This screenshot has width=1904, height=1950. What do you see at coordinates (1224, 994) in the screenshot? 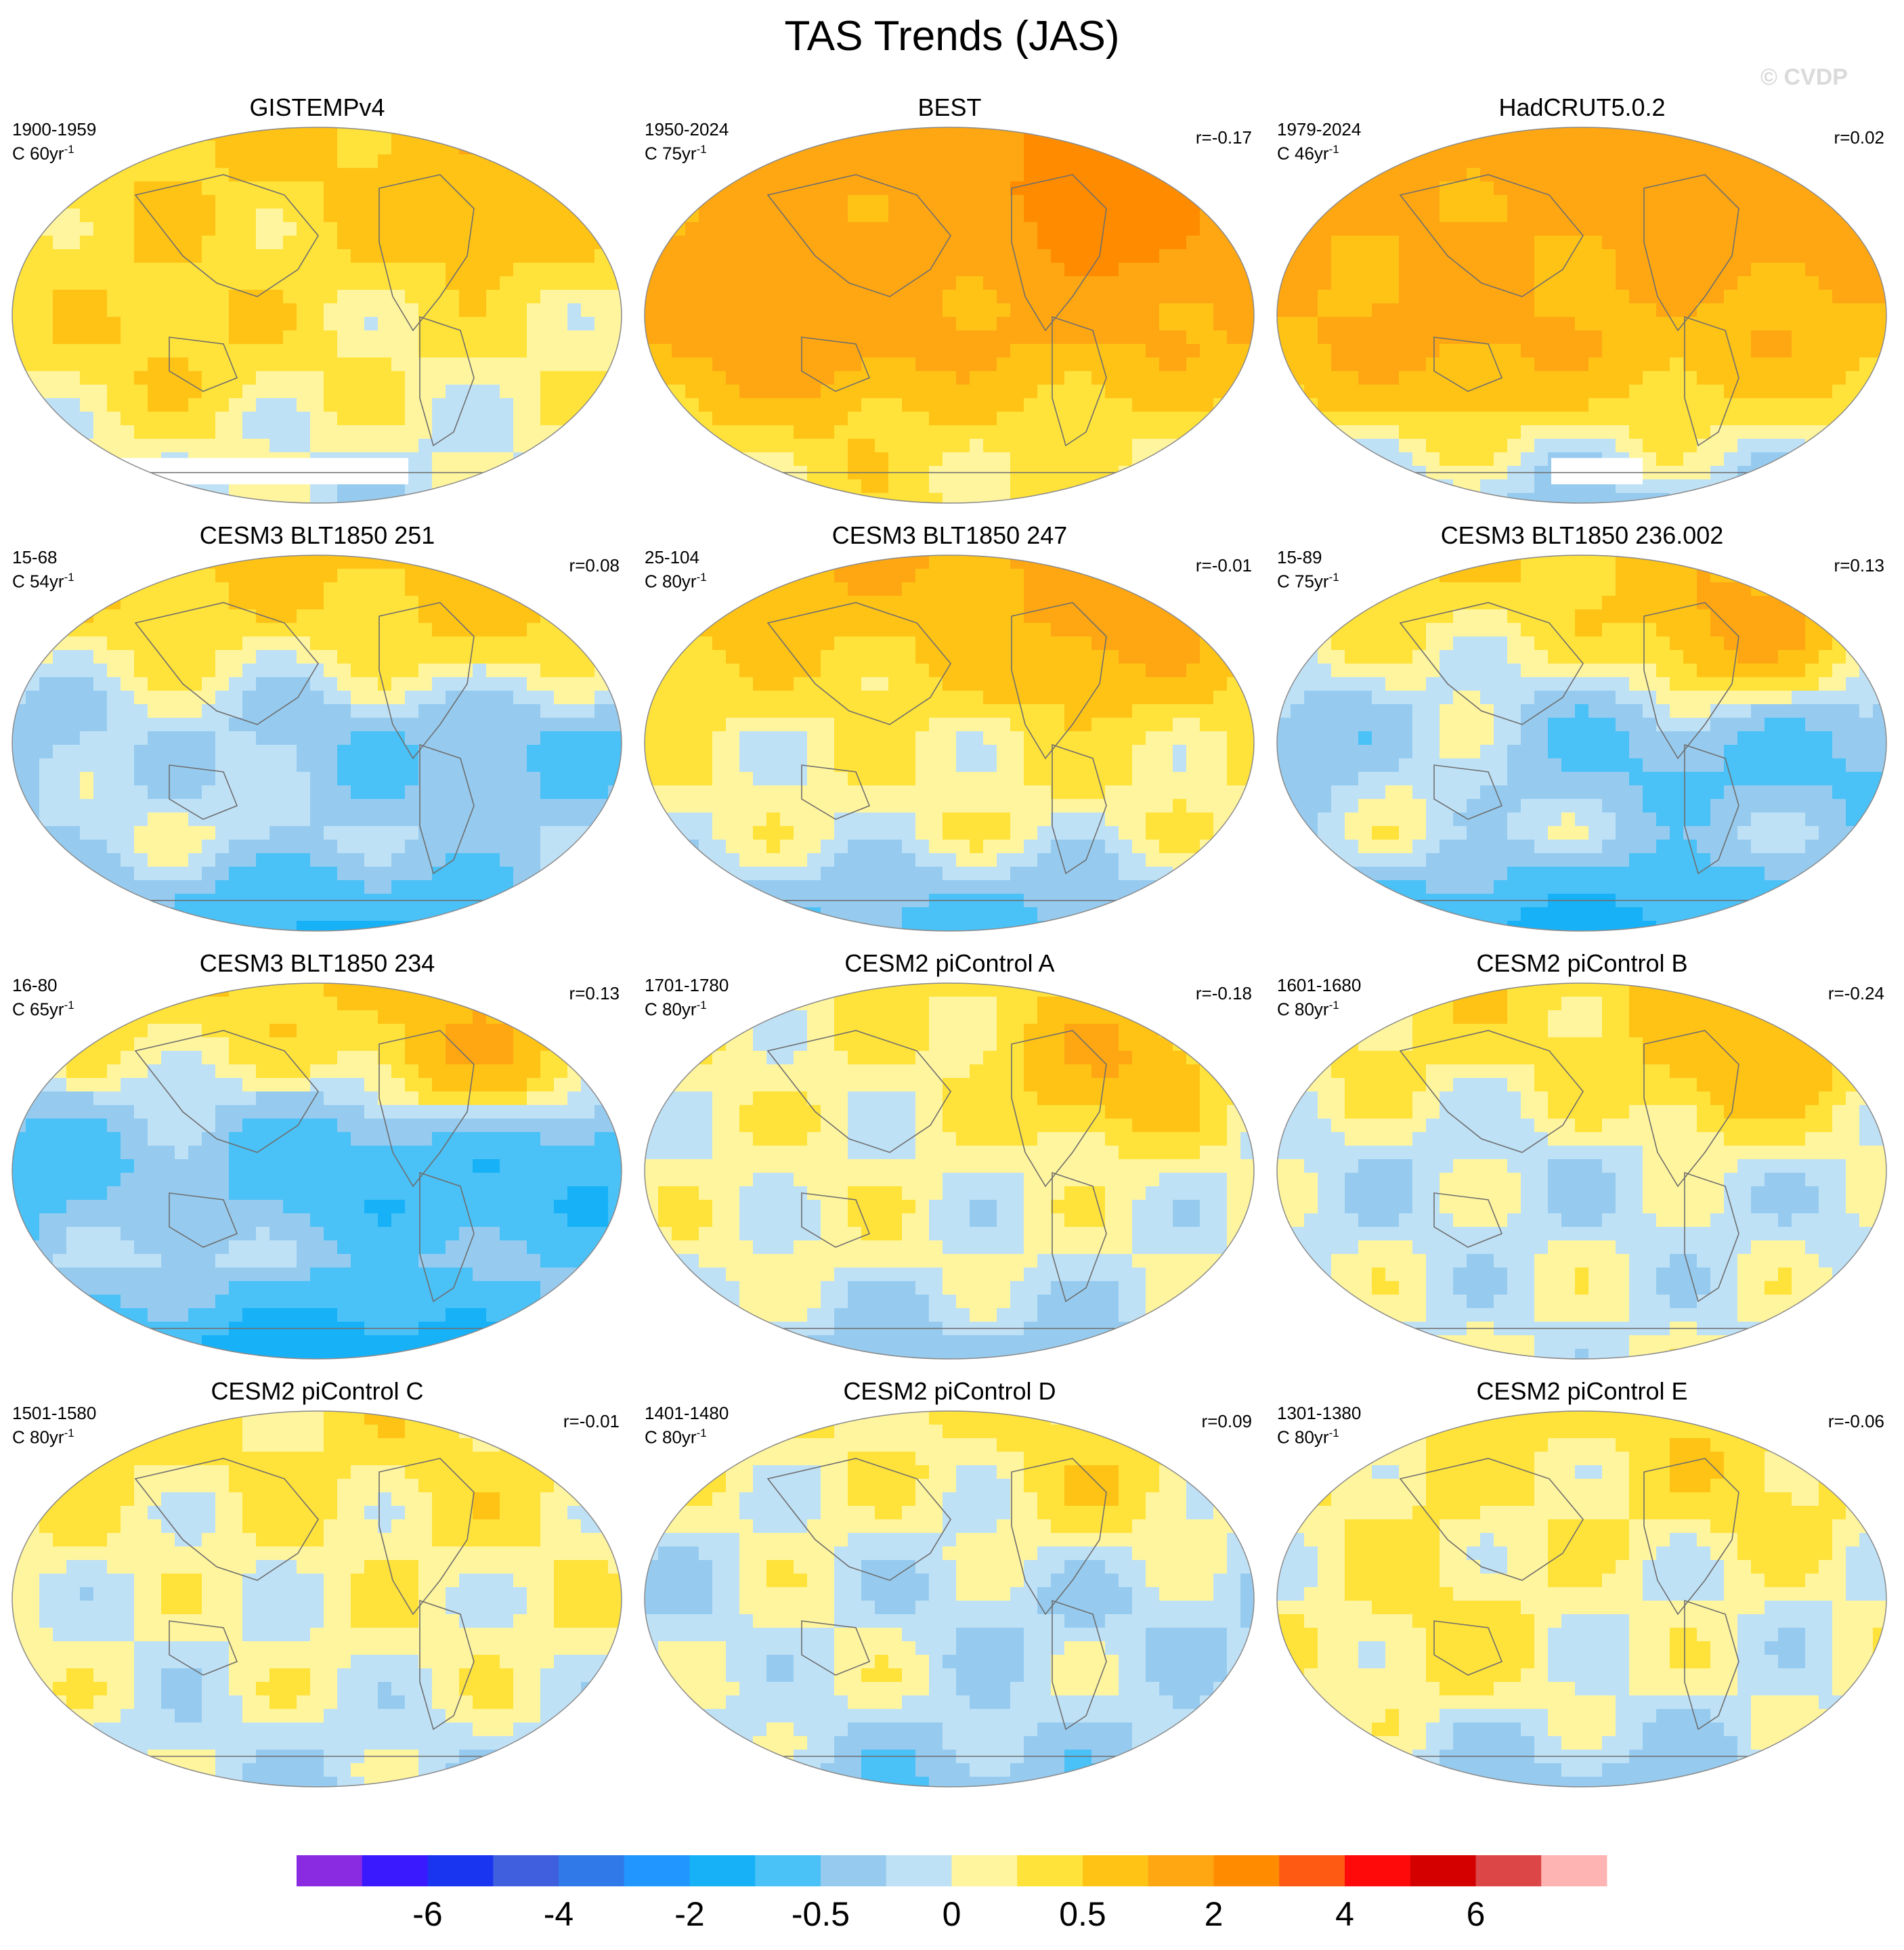
I see `panel-correlation: r=-0.18` at bounding box center [1224, 994].